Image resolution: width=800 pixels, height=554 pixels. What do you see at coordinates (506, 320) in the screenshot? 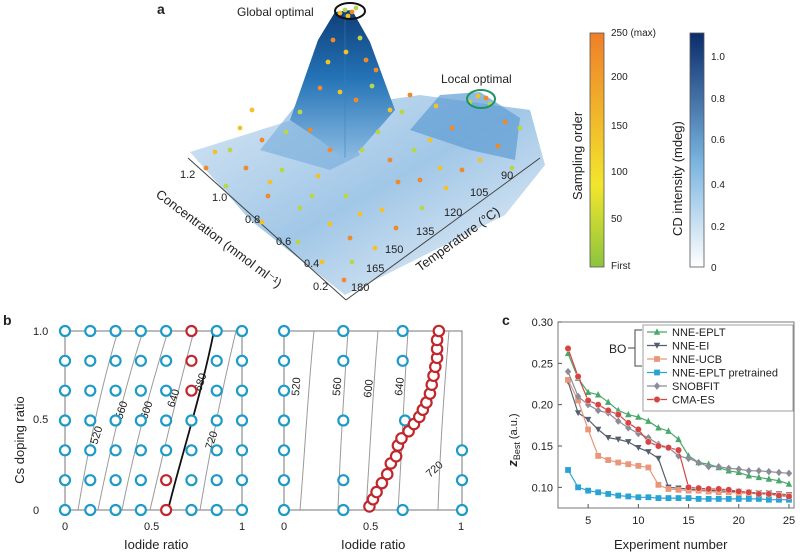
I see `panel-c-letter: c` at bounding box center [506, 320].